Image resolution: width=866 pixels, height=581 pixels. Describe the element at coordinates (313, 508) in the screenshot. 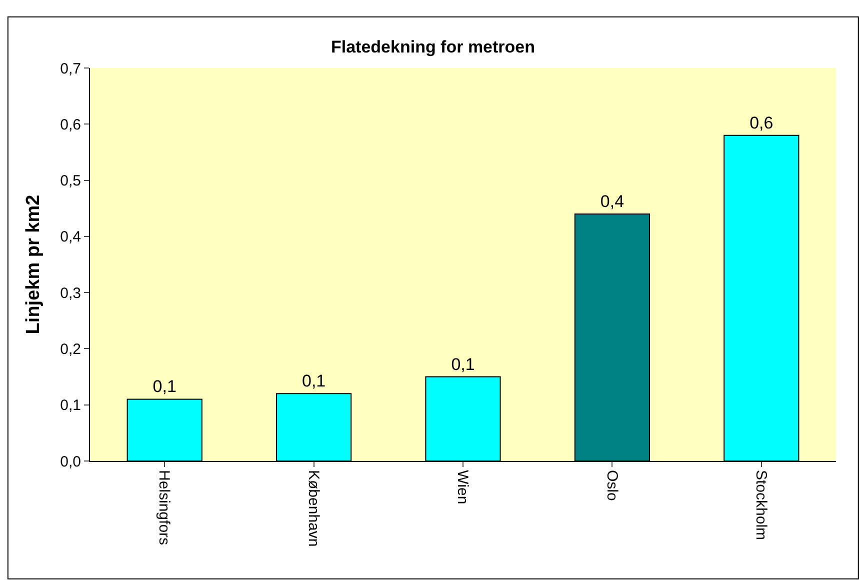

I see `x-tick-label: København` at that location.